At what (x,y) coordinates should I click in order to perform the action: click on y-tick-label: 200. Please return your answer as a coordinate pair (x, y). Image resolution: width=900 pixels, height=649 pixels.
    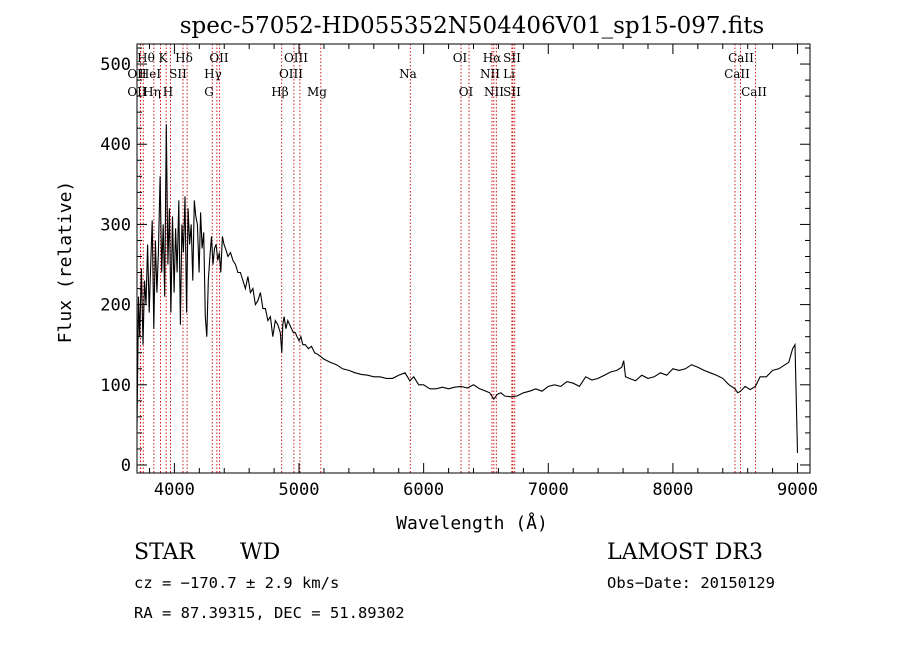
    Looking at the image, I should click on (115, 306).